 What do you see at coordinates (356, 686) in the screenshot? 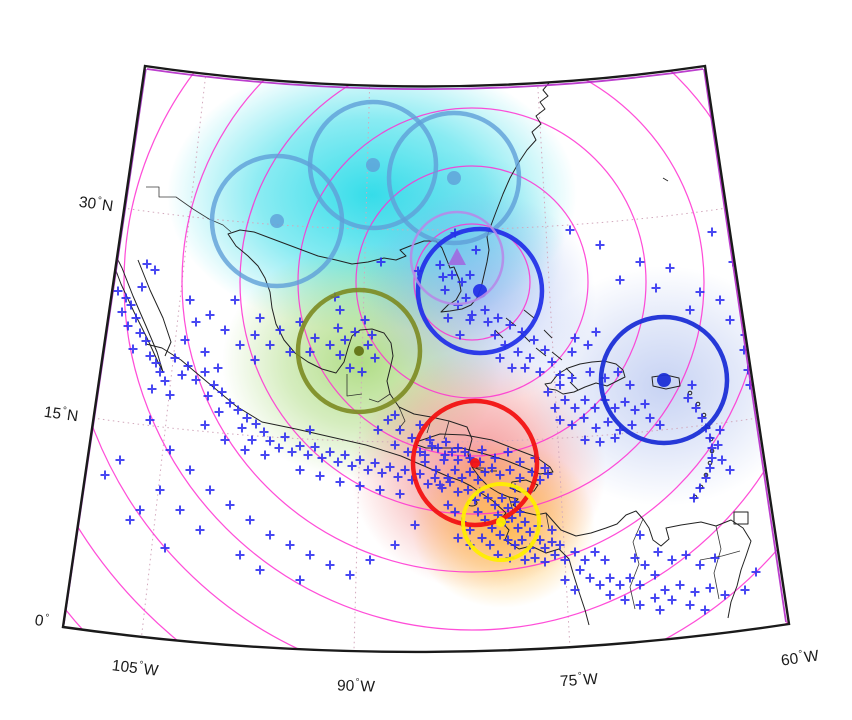
I see `lon-label-90w: 90°W` at bounding box center [356, 686].